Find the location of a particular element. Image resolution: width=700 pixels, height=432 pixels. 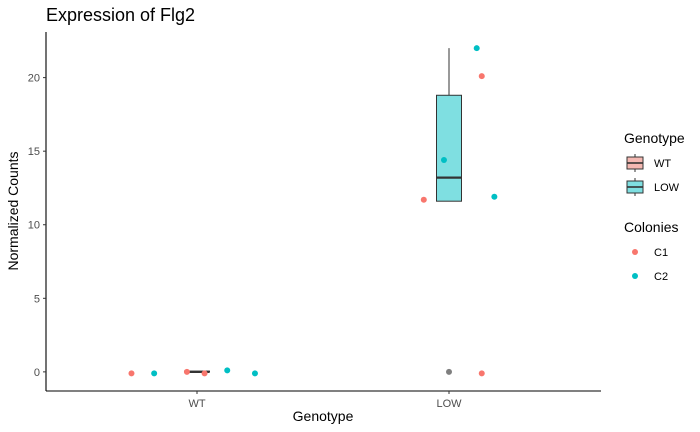

y-tick-label: 10 is located at coordinates (34, 226).